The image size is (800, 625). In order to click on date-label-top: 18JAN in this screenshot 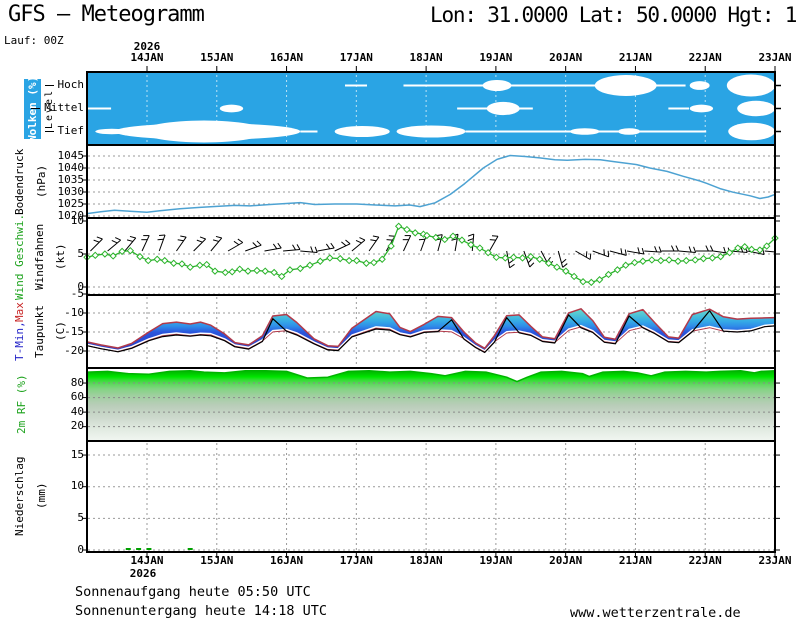, I will do `click(426, 57)`.